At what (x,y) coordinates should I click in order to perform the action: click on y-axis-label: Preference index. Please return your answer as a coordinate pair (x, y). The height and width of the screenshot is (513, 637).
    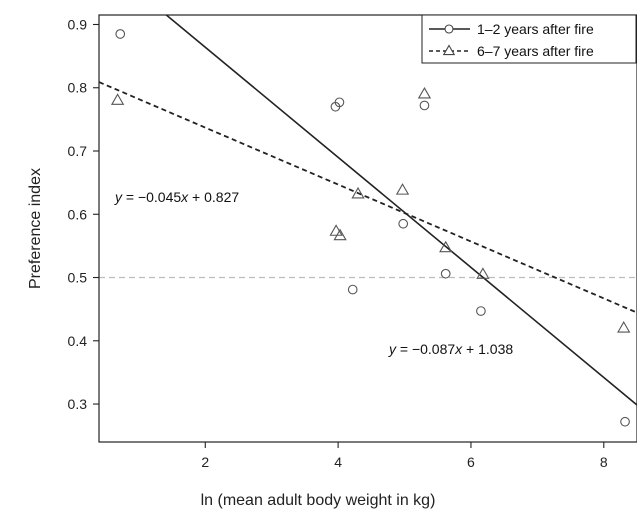
    Looking at the image, I should click on (35, 228).